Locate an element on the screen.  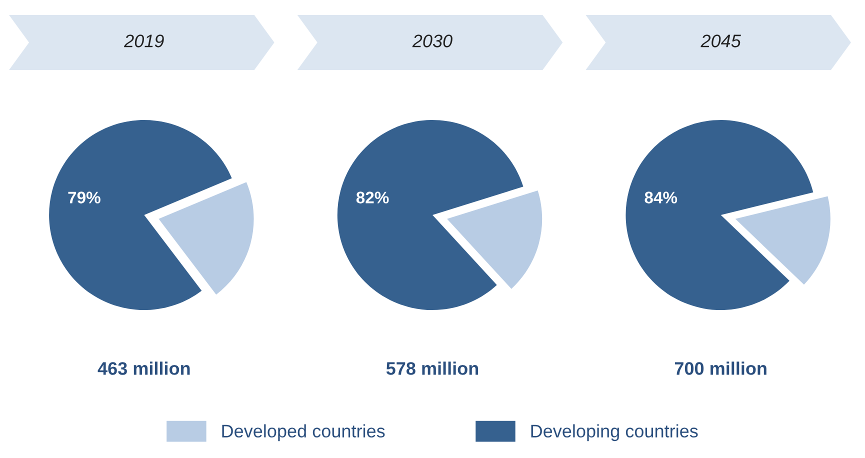
text: 463 million is located at coordinates (144, 368).